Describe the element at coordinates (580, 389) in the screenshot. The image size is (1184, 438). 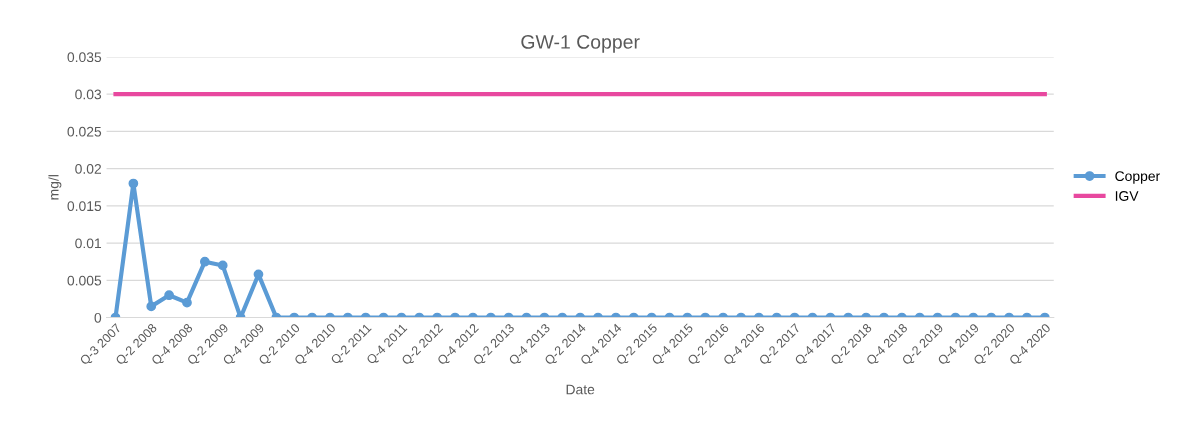
I see `x-axis-title: Date` at that location.